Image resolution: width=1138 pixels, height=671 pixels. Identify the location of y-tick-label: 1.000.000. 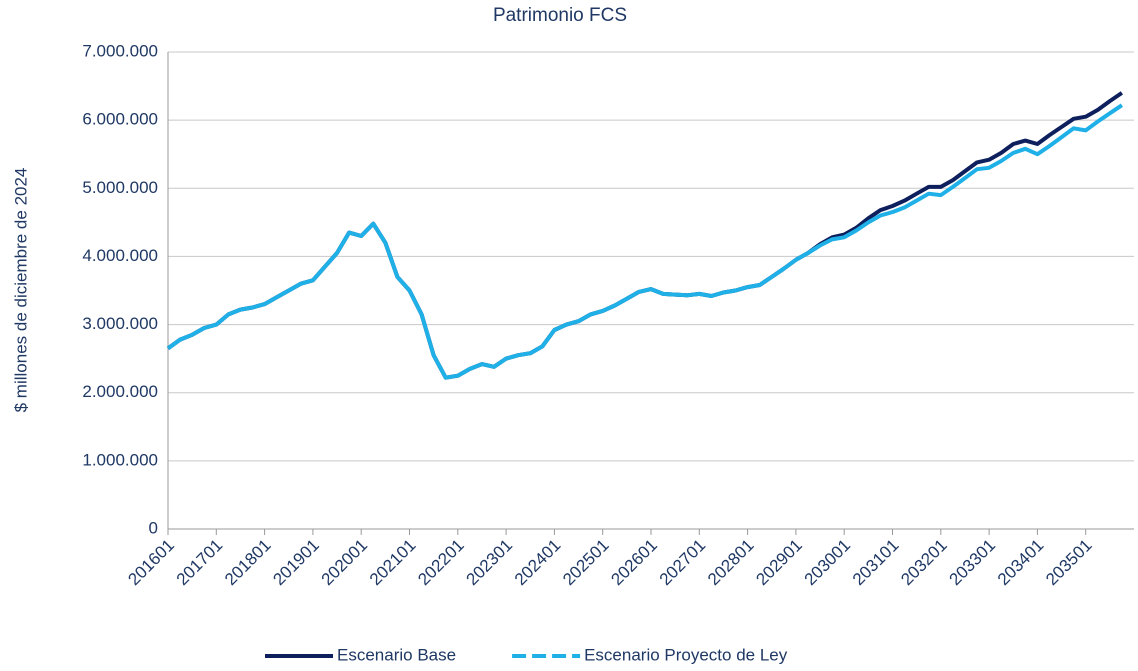
(120, 459).